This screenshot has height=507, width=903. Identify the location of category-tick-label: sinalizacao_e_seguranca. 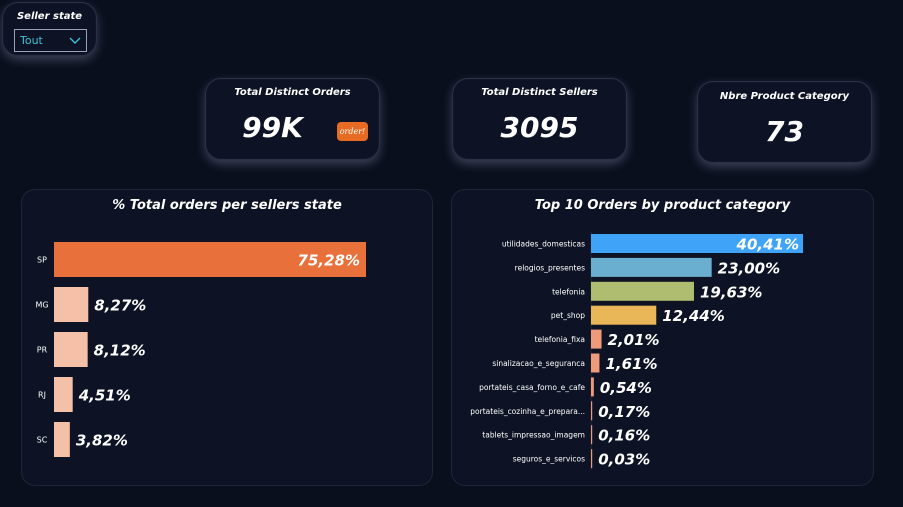
(538, 363).